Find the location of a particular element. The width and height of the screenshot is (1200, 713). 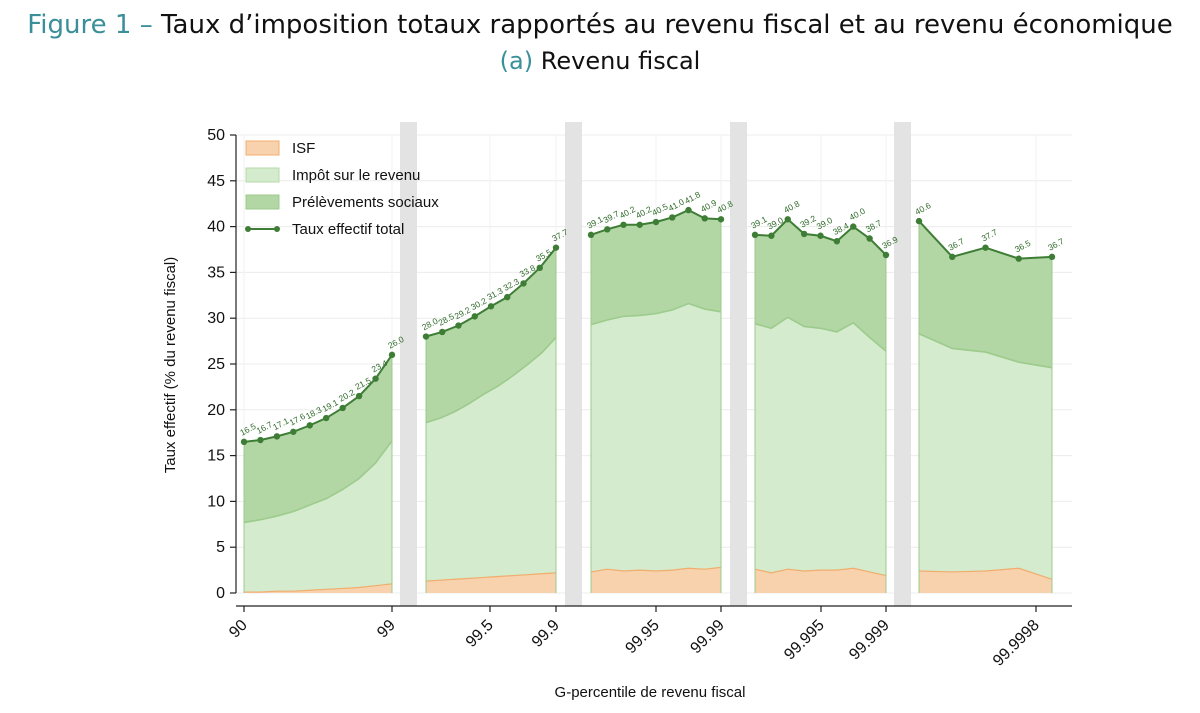

total-rate-value-label: 40.0 is located at coordinates (857, 214).